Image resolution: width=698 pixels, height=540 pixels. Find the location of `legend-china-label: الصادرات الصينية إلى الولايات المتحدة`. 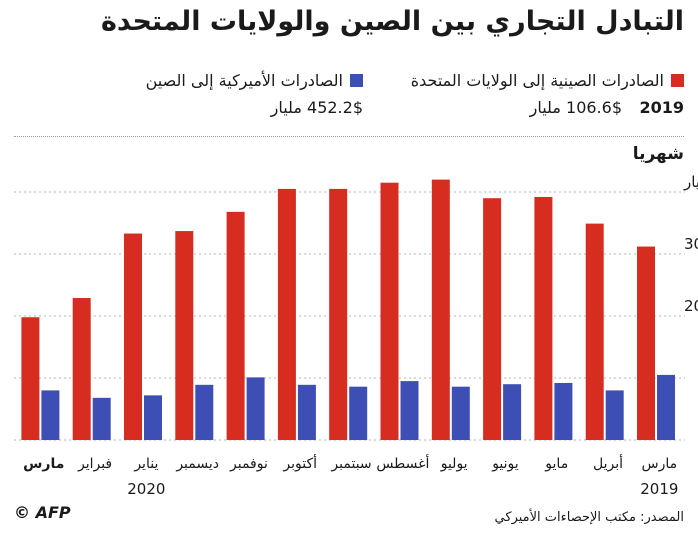

legend-china-label: الصادرات الصينية إلى الولايات المتحدة is located at coordinates (537, 80).